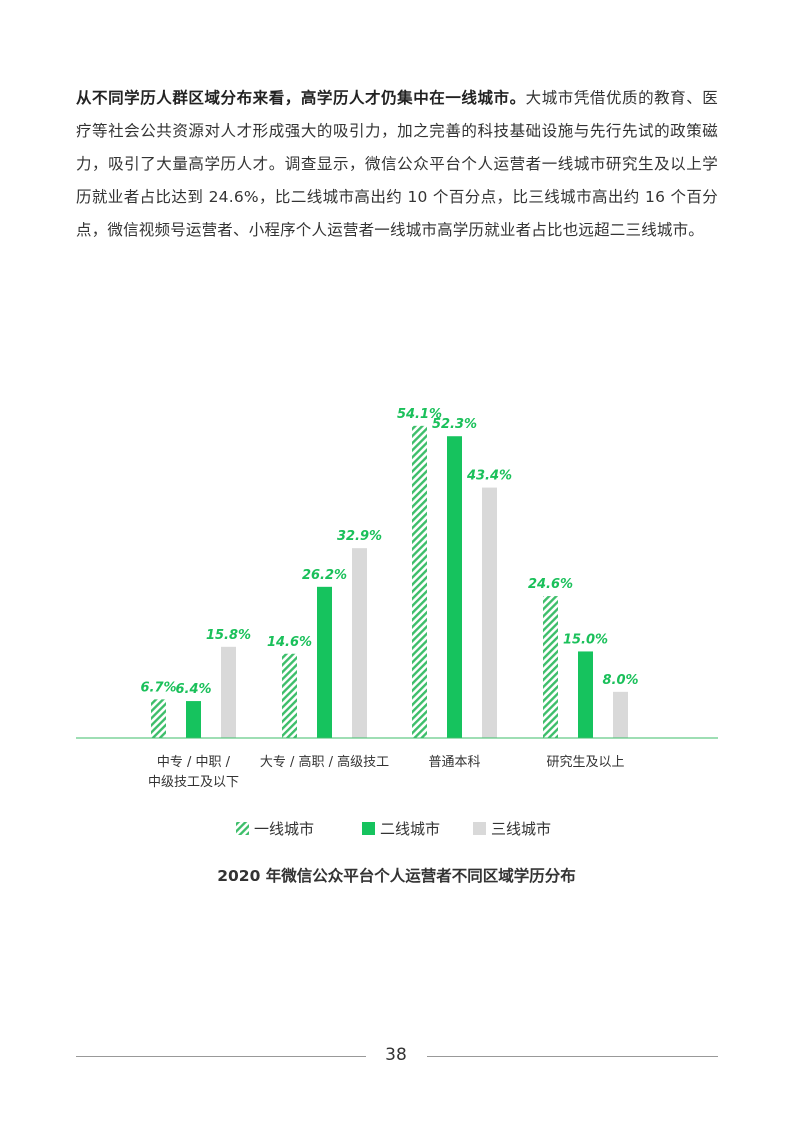 The image size is (793, 1122). What do you see at coordinates (585, 639) in the screenshot?
I see `value-label-2-4: 15.0%` at bounding box center [585, 639].